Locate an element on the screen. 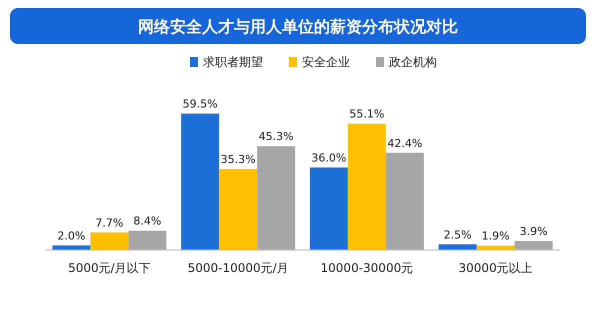 The height and width of the screenshot is (316, 596). data-label: 45.3% is located at coordinates (276, 137).